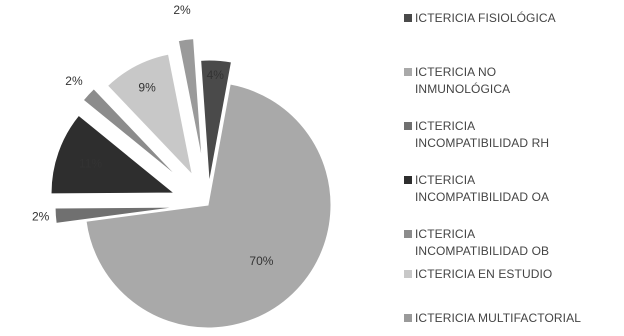 Image resolution: width=624 pixels, height=336 pixels. Describe the element at coordinates (498, 318) in the screenshot. I see `legend-label: ICTERICIA MULTIFACTORIAL` at that location.